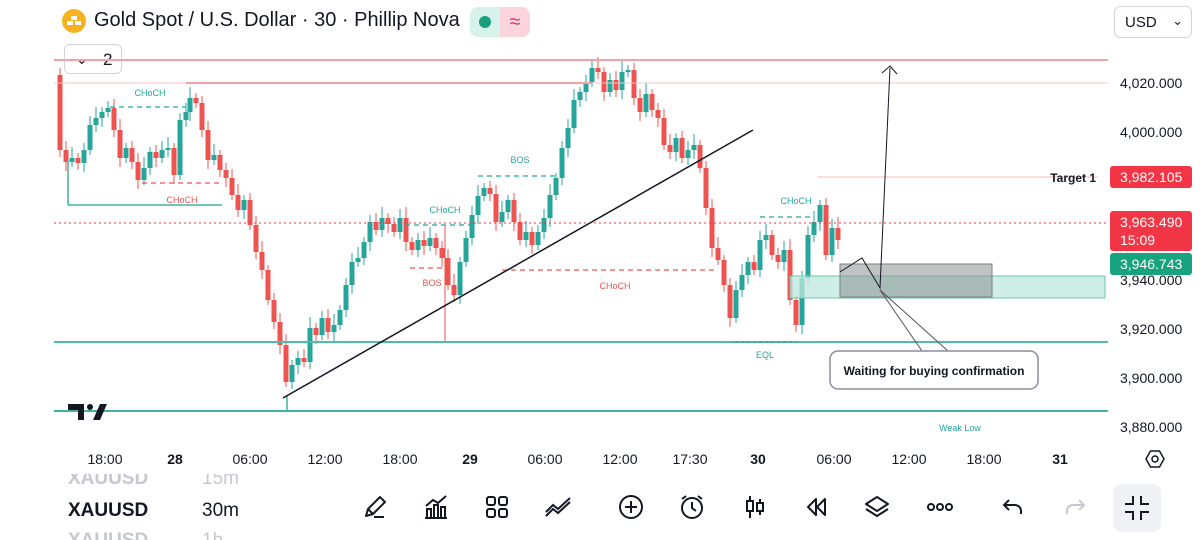 The image size is (1200, 540). I want to click on level-price-badge, so click(1151, 264).